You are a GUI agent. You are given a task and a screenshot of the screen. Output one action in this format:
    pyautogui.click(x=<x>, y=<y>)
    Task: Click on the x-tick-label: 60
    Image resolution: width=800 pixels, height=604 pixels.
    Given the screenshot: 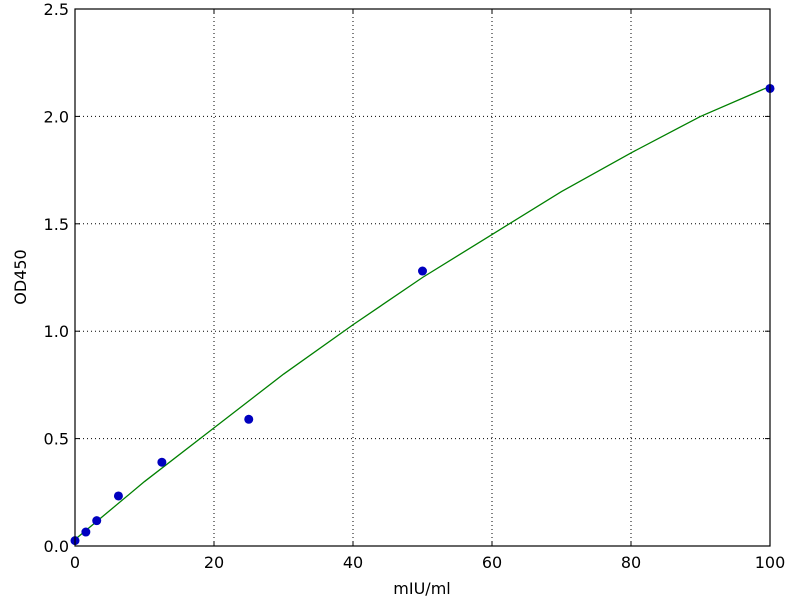 What is the action you would take?
    pyautogui.click(x=492, y=562)
    